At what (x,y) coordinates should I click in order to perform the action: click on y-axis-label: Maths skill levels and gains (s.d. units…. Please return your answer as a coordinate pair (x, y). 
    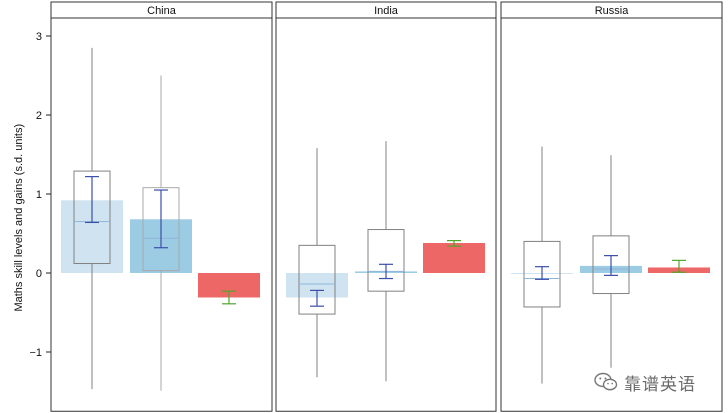
    Looking at the image, I should click on (19, 218).